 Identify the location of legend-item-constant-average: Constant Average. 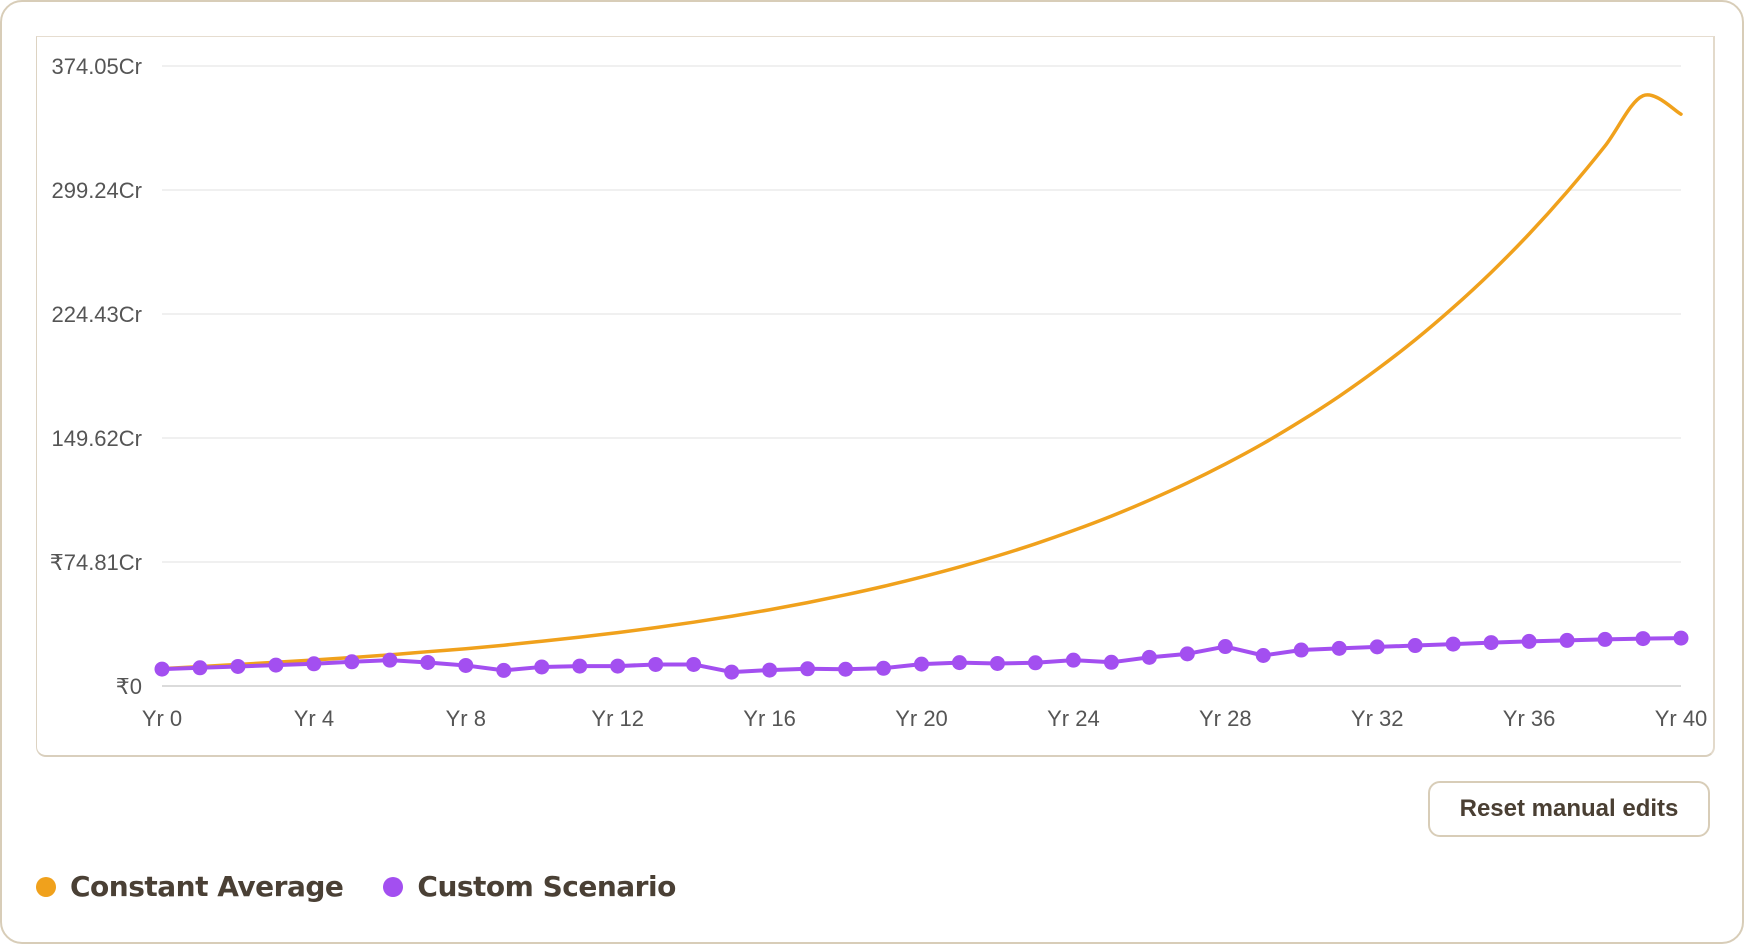
(190, 886).